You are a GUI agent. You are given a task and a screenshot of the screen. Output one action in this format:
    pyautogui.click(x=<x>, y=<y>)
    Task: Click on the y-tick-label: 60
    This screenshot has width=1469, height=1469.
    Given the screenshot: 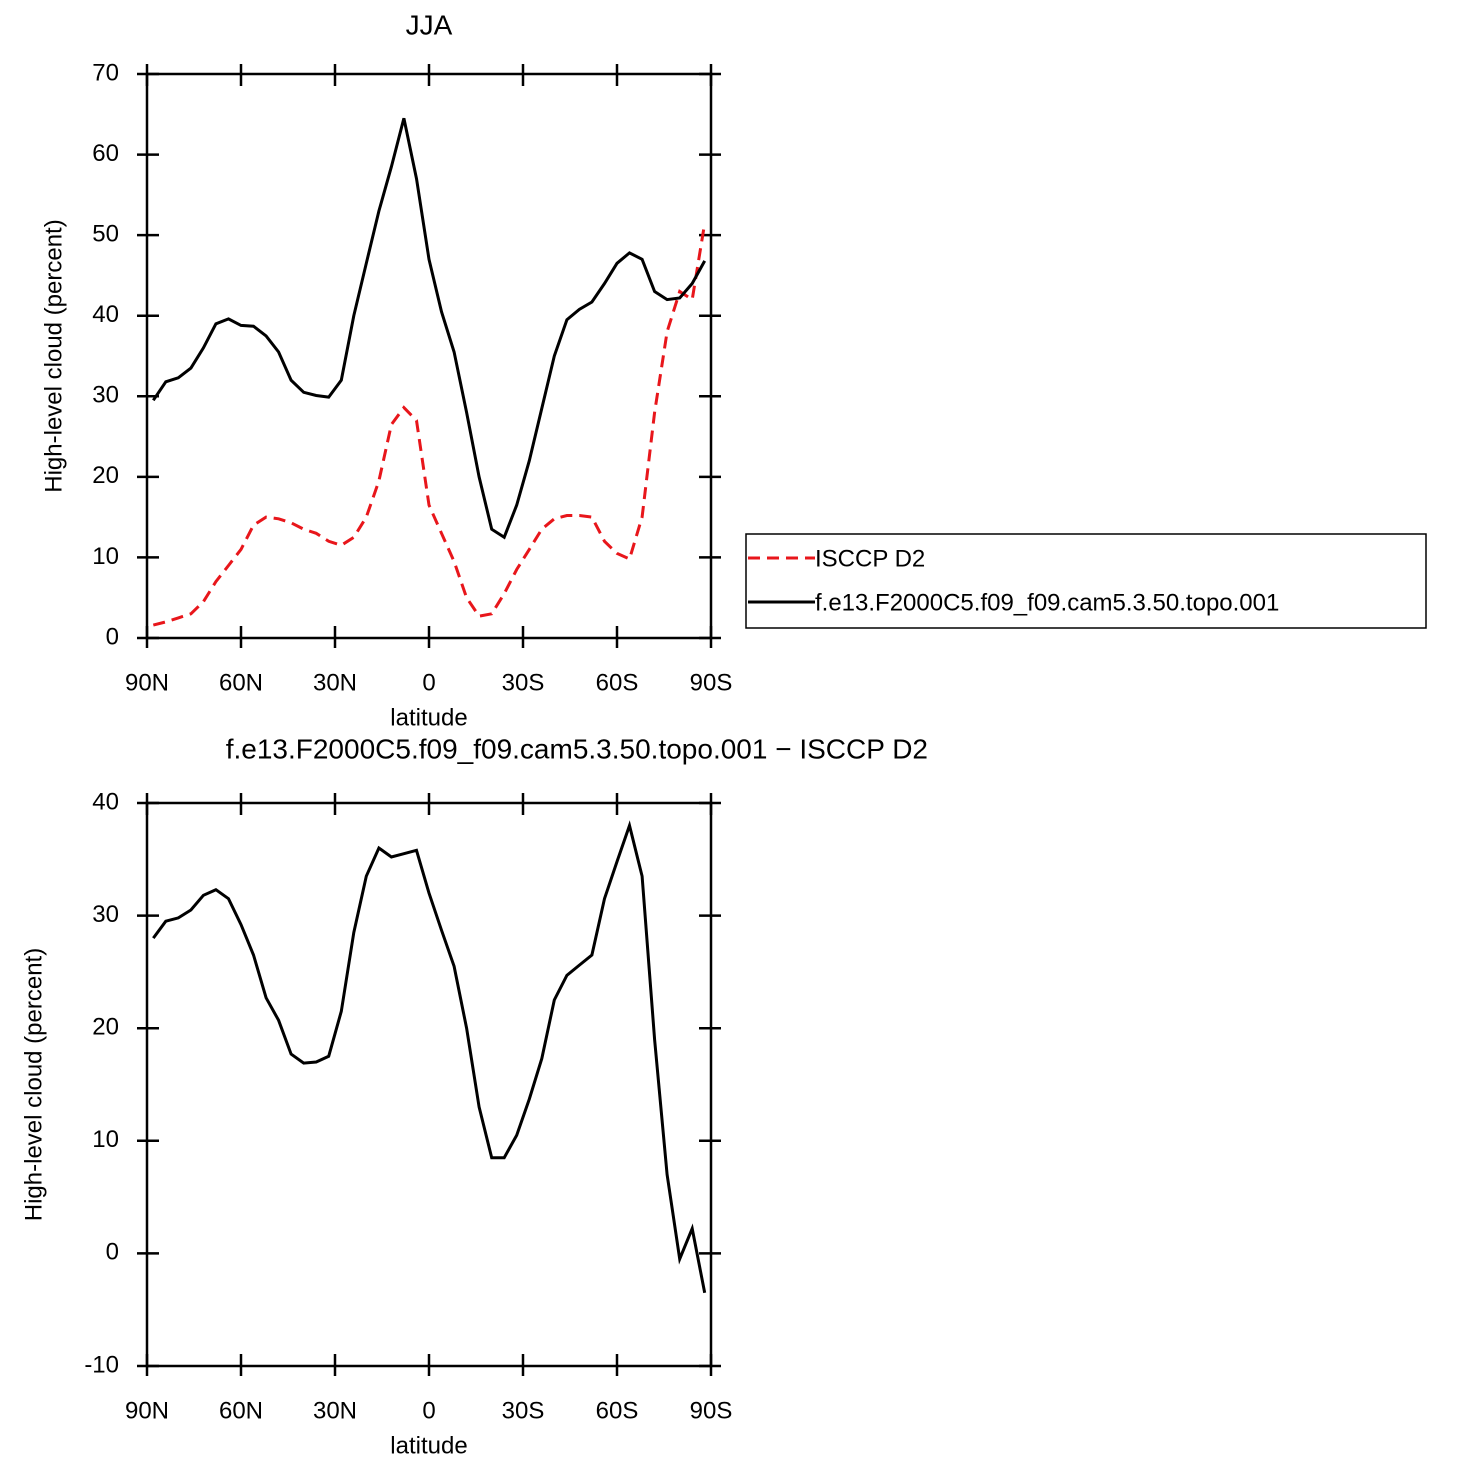 What is the action you would take?
    pyautogui.click(x=105, y=153)
    